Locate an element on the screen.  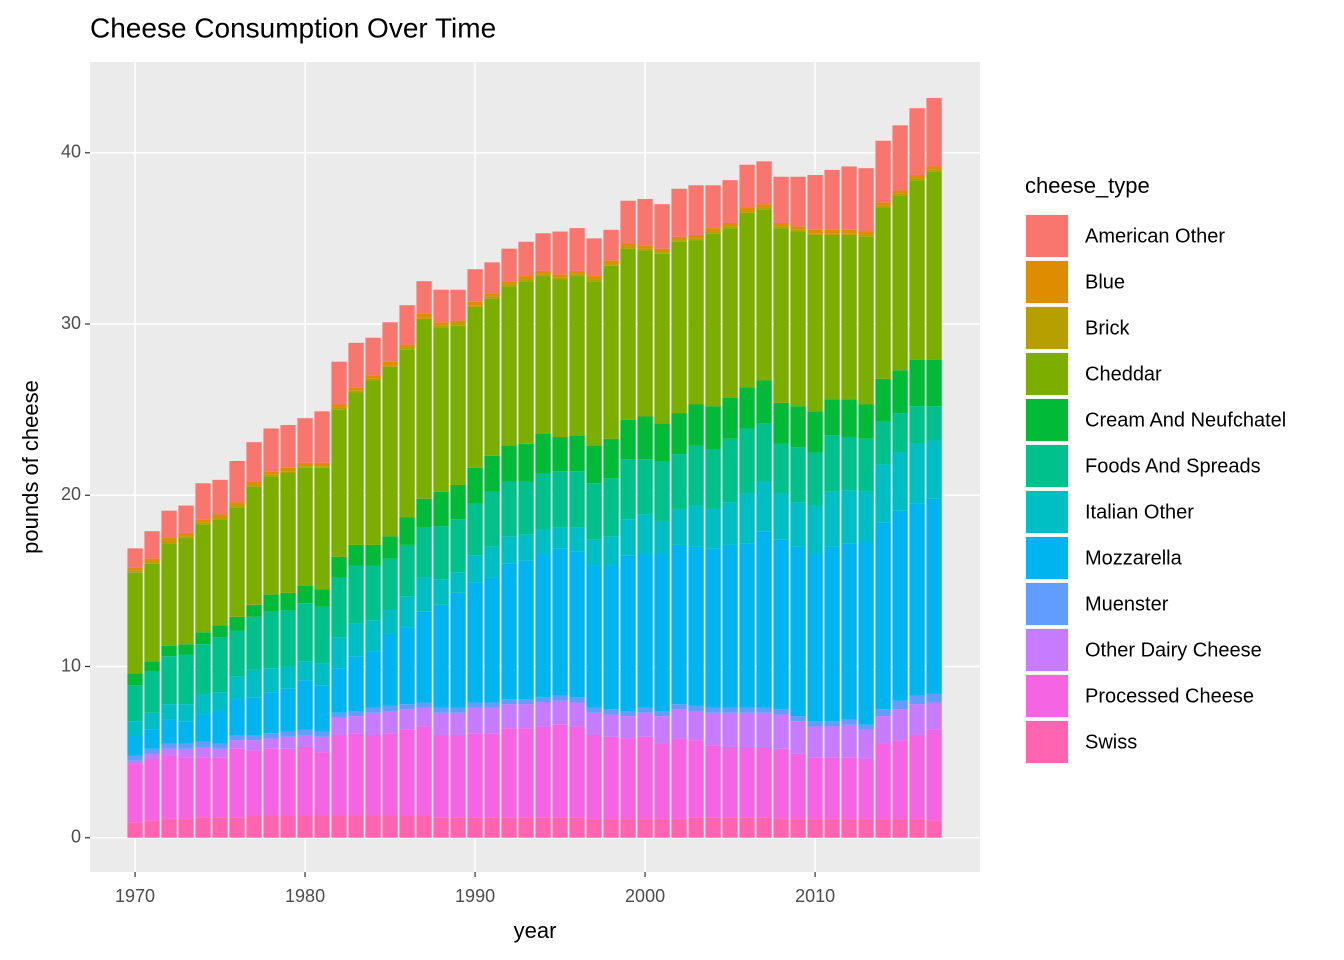
chart-title: Cheese Consumption Over Time is located at coordinates (293, 27).